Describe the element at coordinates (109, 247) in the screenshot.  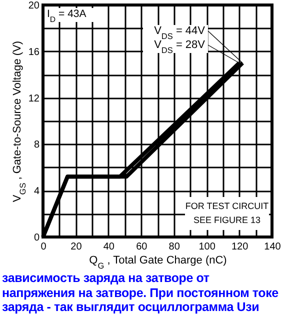
I see `x-tick-label: 40` at that location.